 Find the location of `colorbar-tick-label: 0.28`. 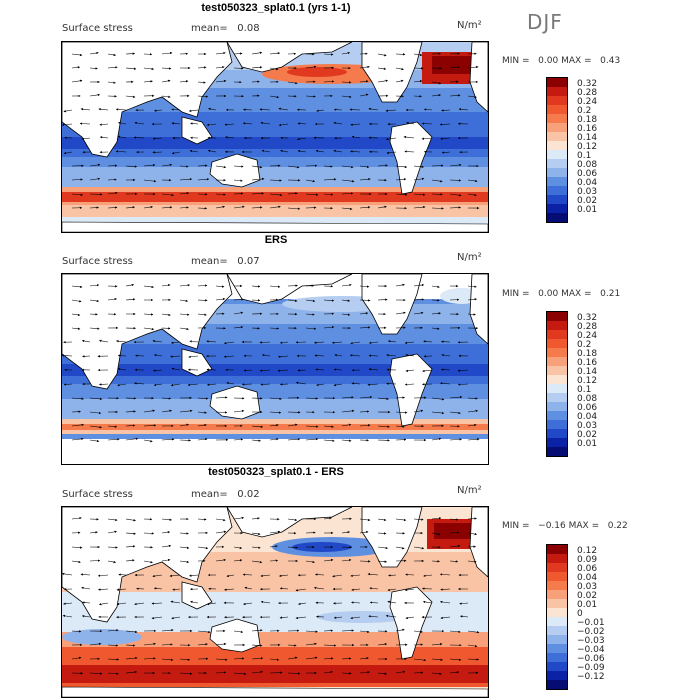

colorbar-tick-label: 0.28 is located at coordinates (587, 93).